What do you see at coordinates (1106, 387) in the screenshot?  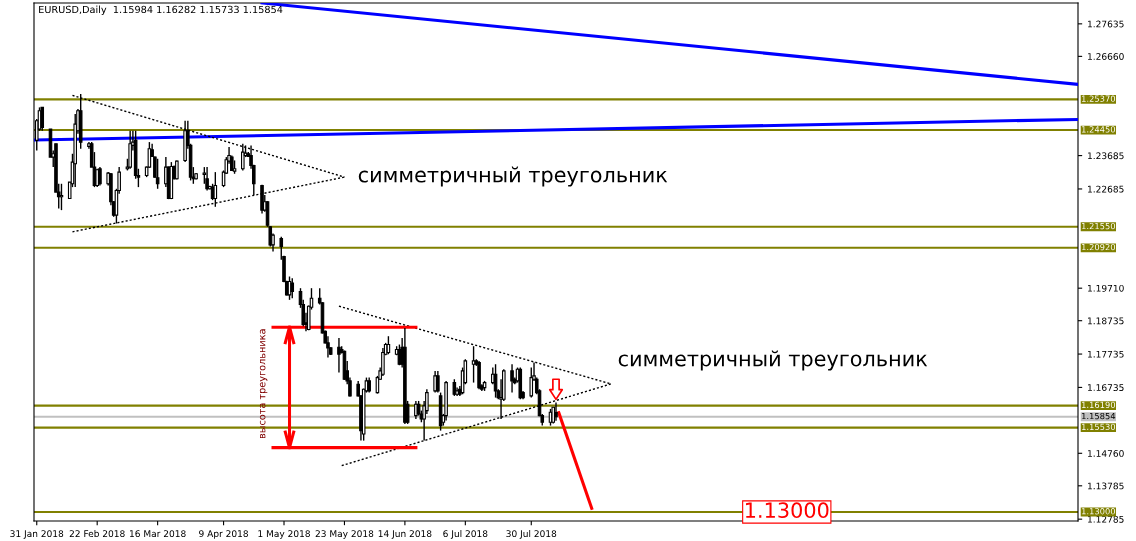 I see `y-tick-label: 1.16735` at bounding box center [1106, 387].